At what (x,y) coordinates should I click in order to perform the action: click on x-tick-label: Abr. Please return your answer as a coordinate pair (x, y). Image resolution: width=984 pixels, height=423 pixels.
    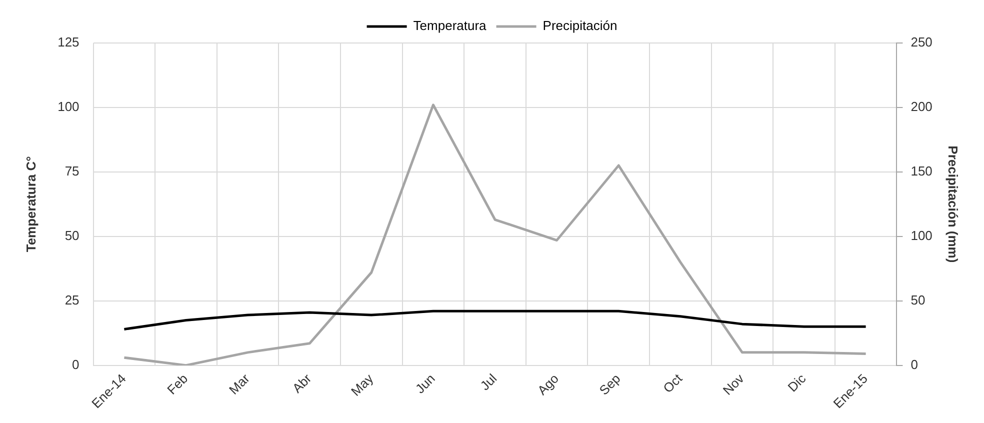
    Looking at the image, I should click on (302, 383).